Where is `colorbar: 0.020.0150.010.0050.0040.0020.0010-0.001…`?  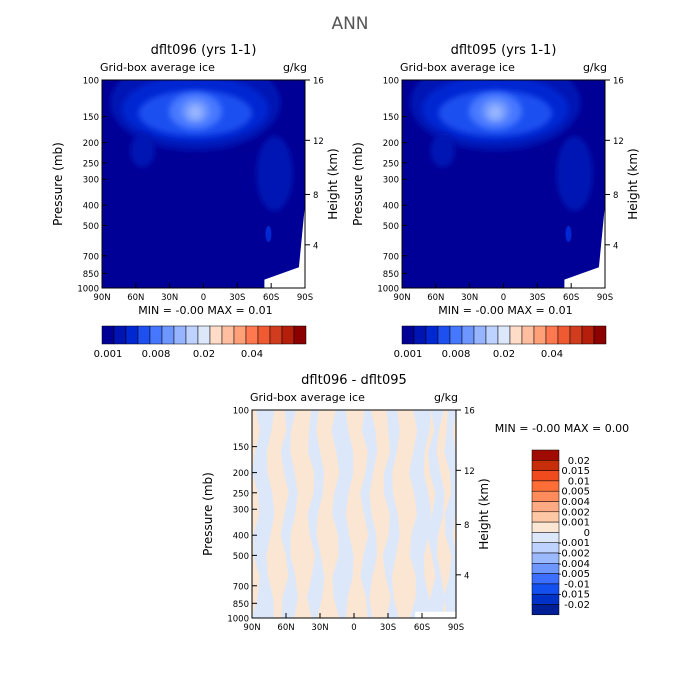 colorbar: 0.020.0150.010.0050.0040.0020.0010-0.001… is located at coordinates (560, 532).